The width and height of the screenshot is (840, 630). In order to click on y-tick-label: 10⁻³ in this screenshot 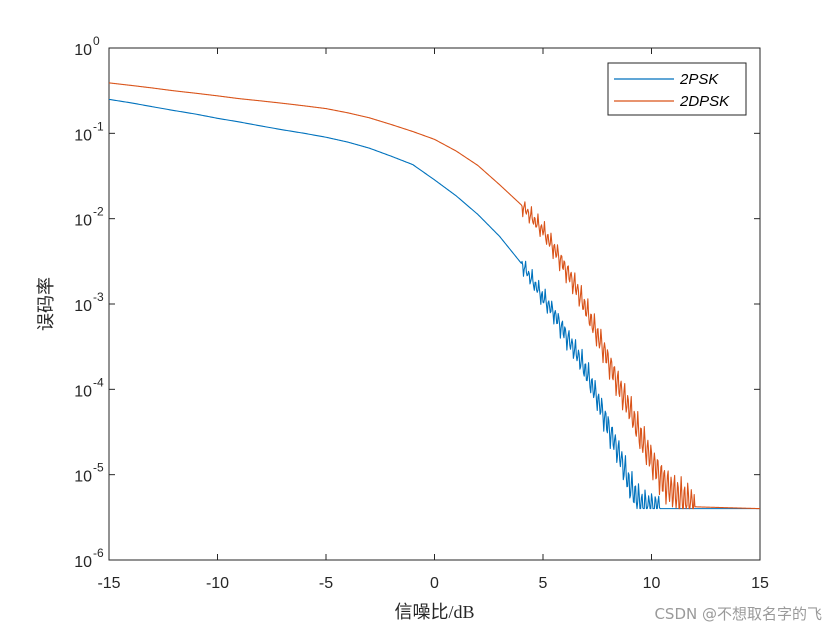, I will do `click(89, 302)`.